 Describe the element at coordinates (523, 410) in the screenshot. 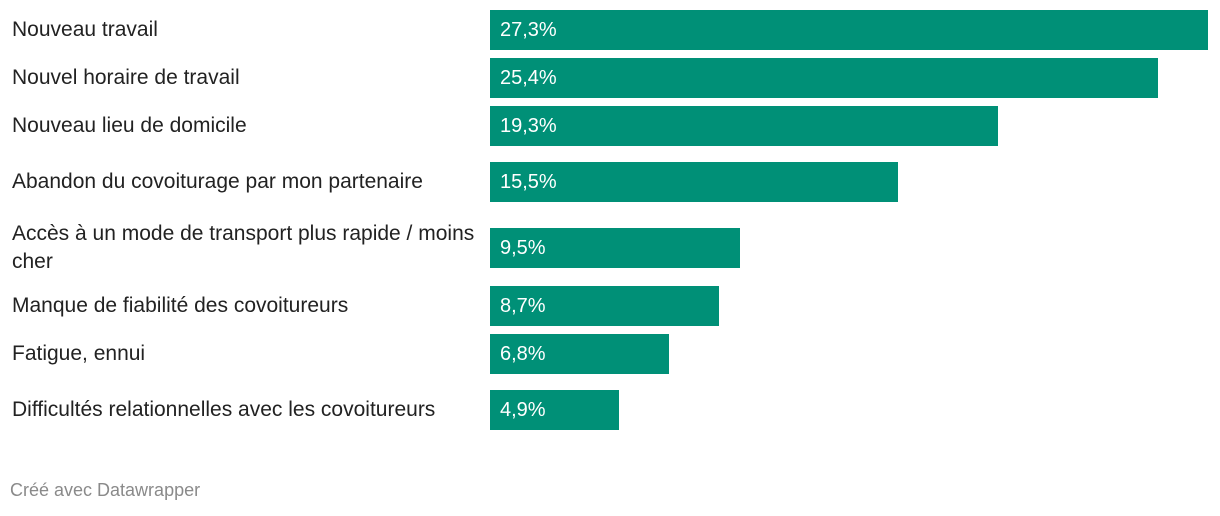

I see `value-label: 4,9%` at that location.